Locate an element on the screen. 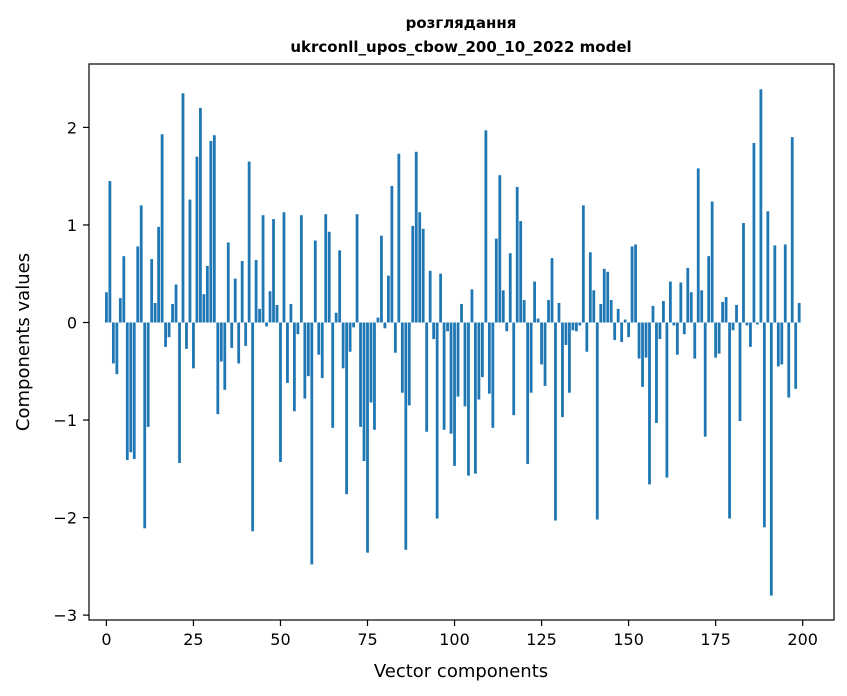 The height and width of the screenshot is (696, 847). x-tick-label-100: 100 is located at coordinates (454, 639).